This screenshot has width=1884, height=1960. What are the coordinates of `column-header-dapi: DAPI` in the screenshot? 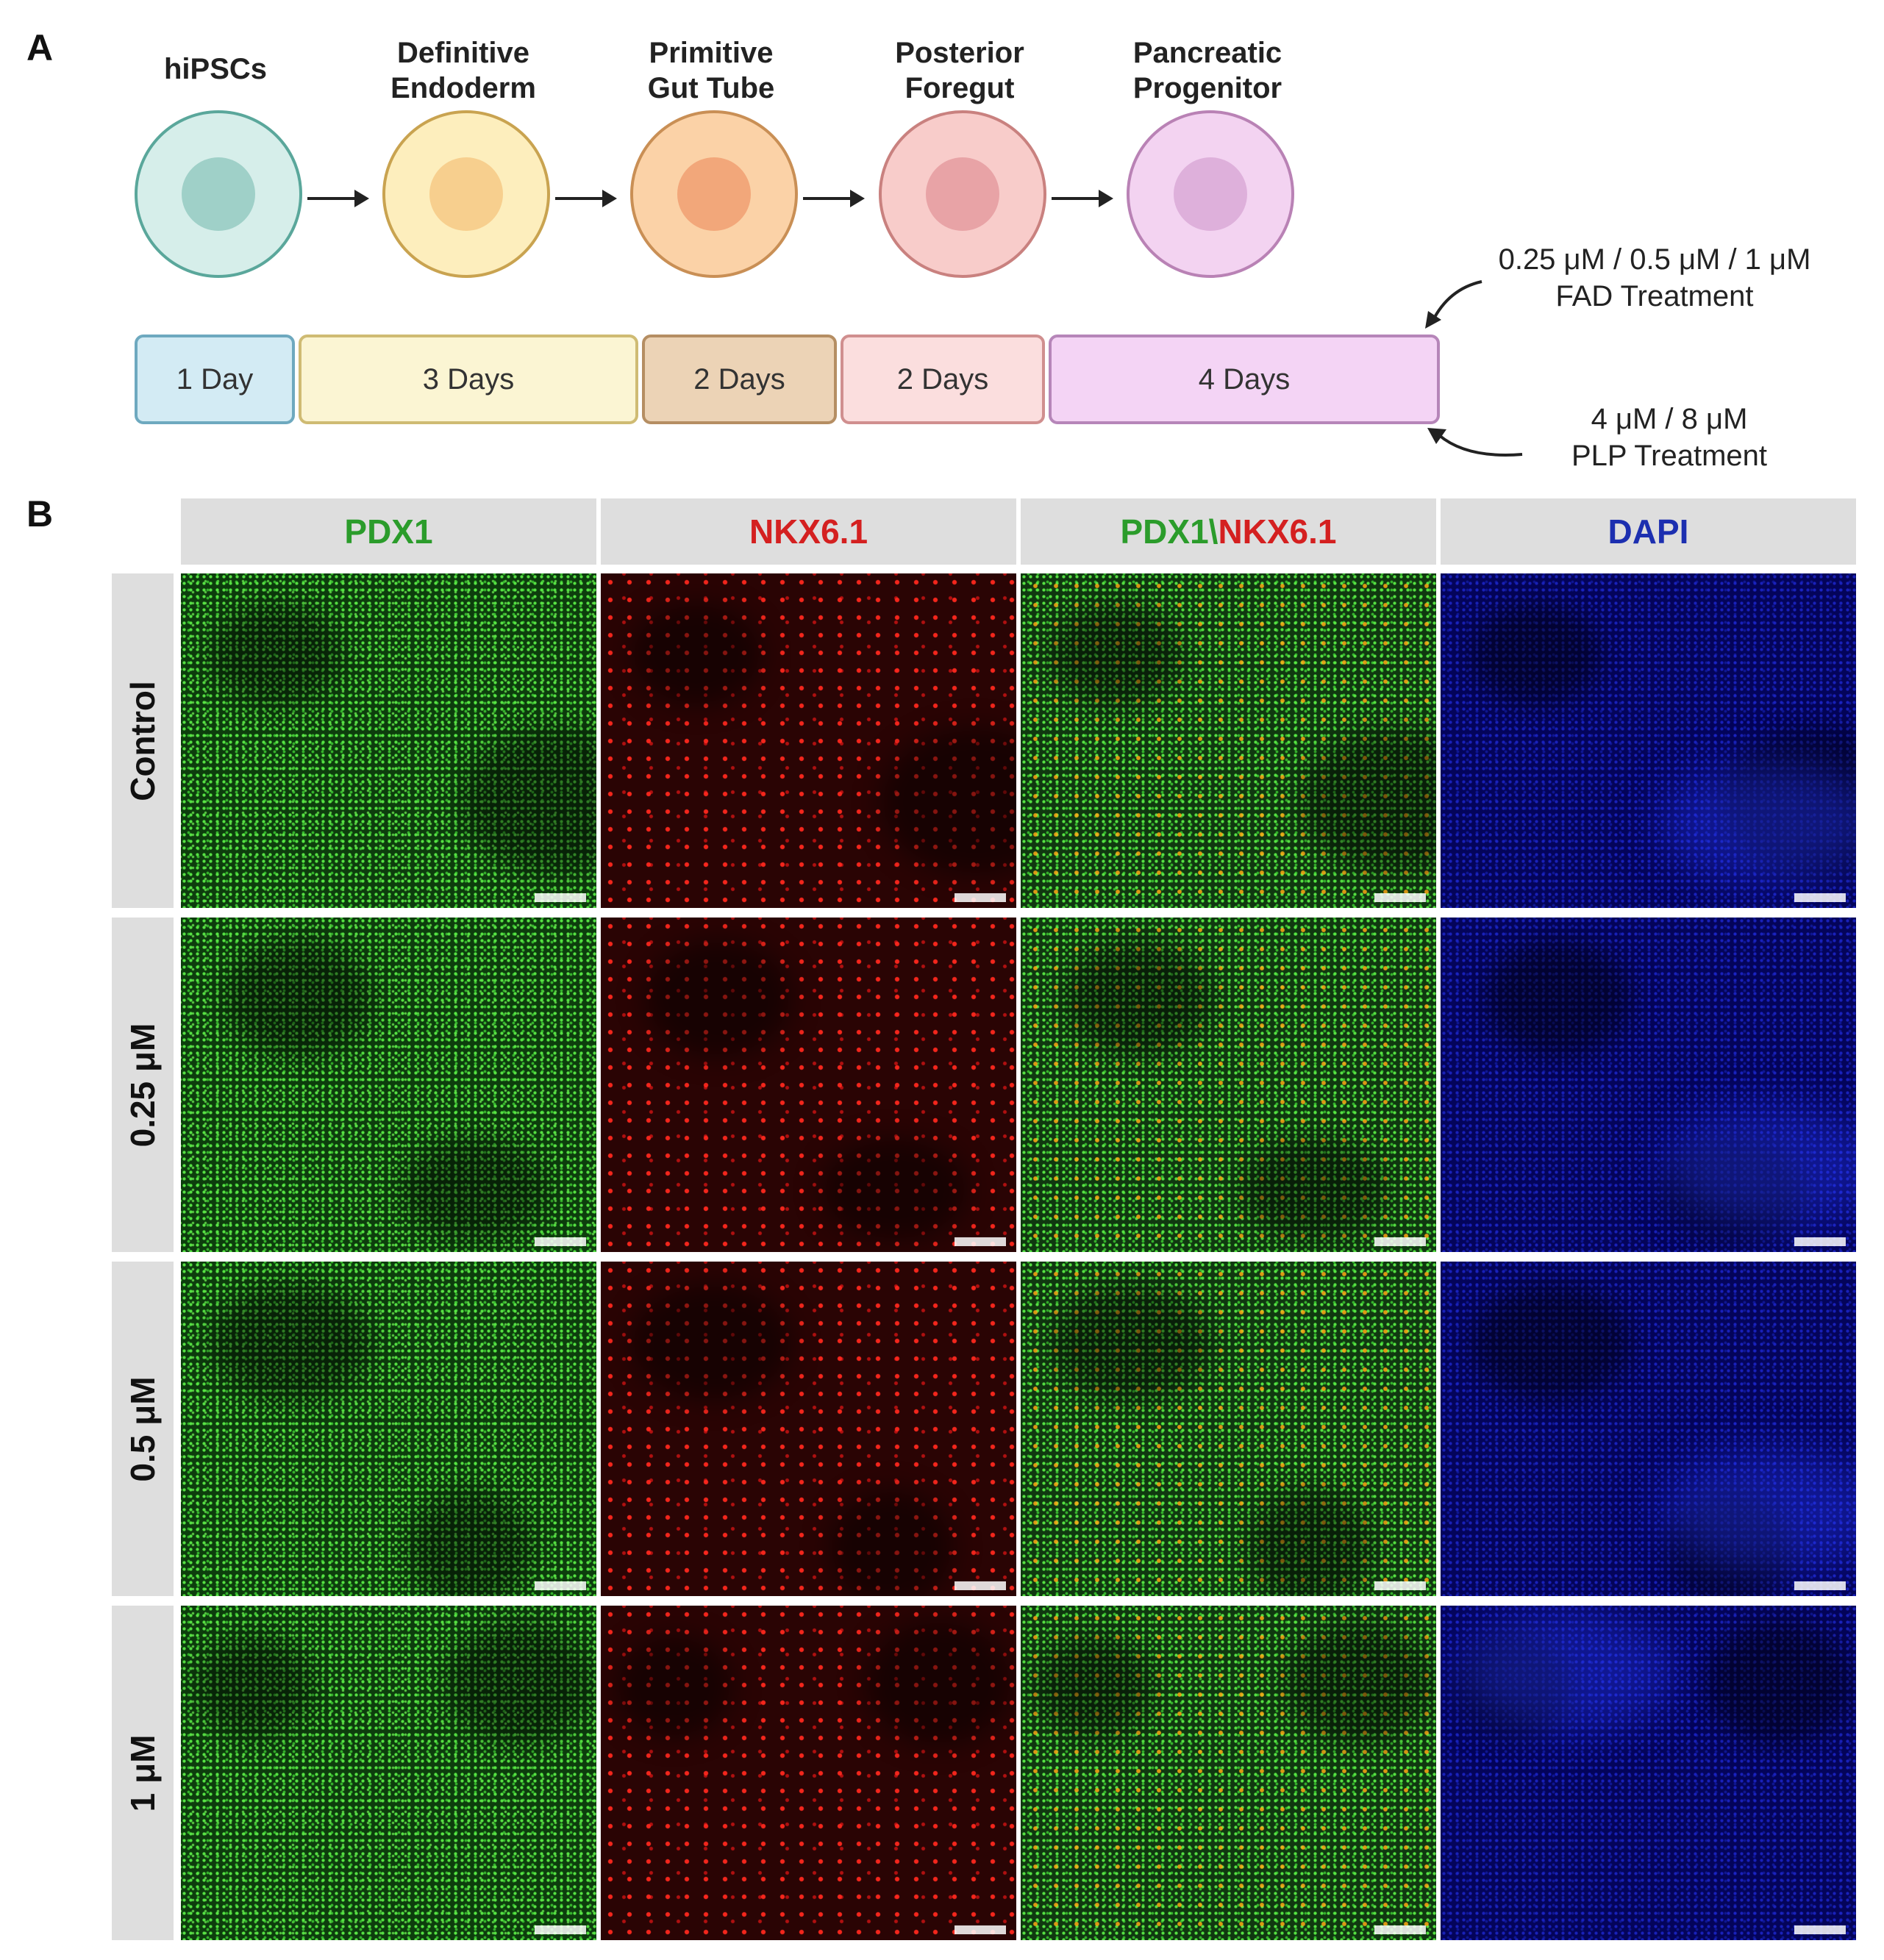 It's located at (1648, 531).